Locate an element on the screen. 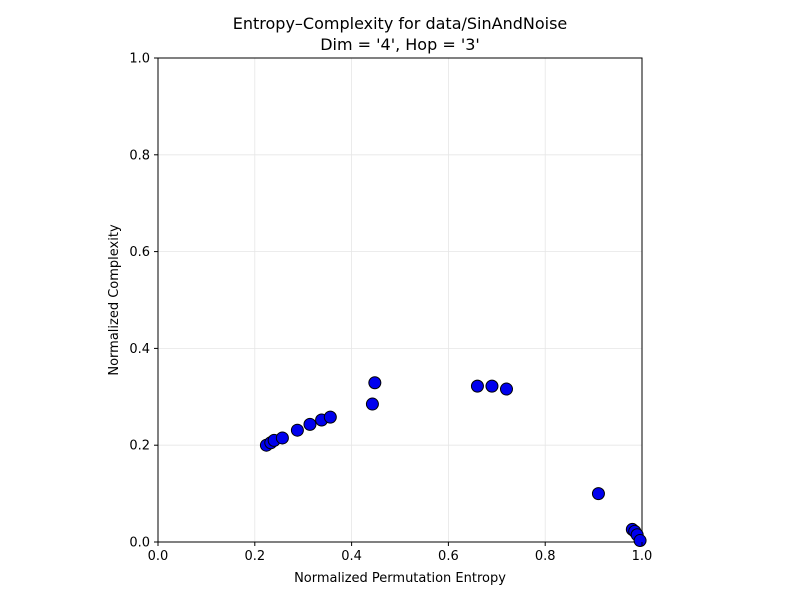 This screenshot has width=800, height=600. y-tick-label: 0.0 is located at coordinates (139, 543).